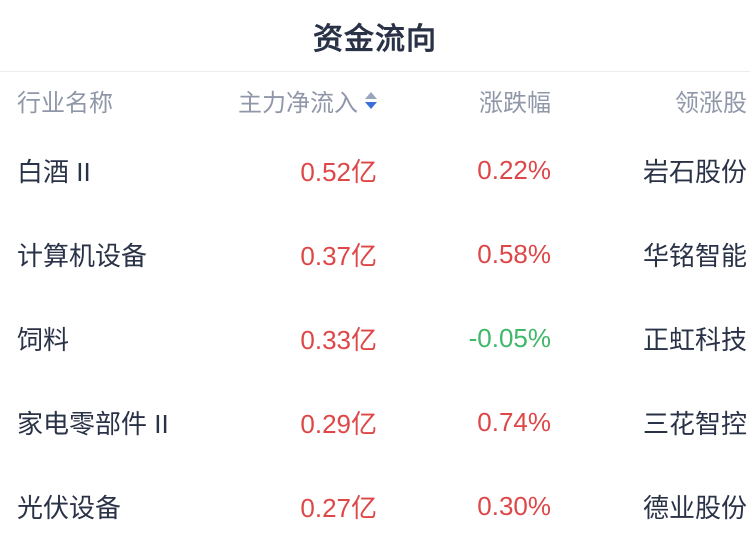  What do you see at coordinates (375, 39) in the screenshot?
I see `page-title: 资金流向` at bounding box center [375, 39].